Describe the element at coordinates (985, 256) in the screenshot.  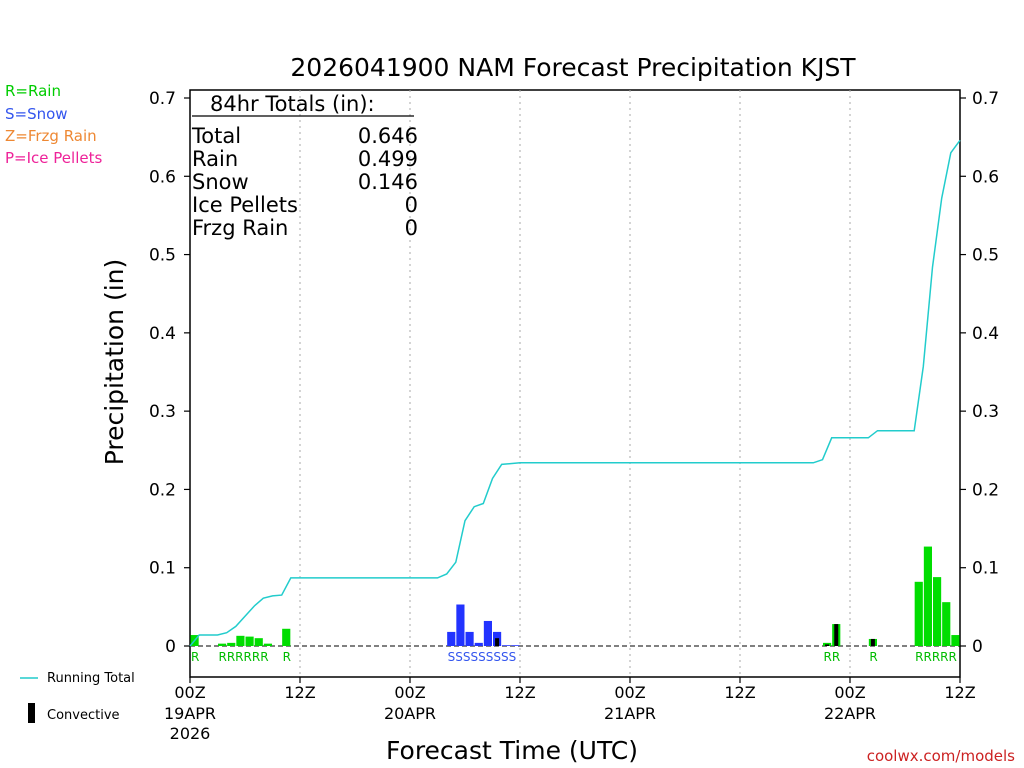
I see `y-tick-label-right: 0.5` at that location.